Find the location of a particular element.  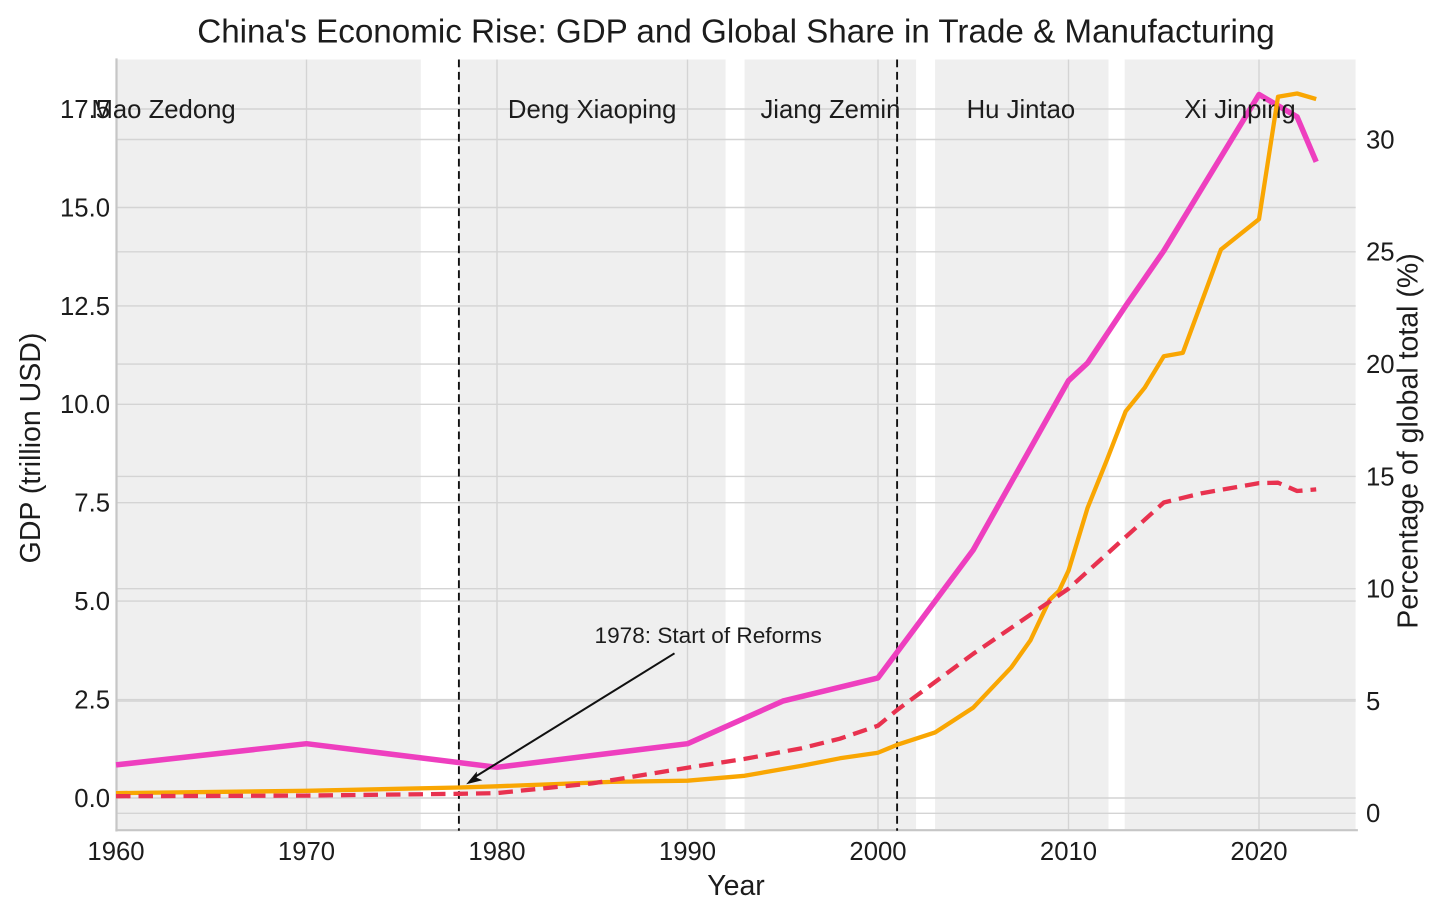

svg-text: 10.0 is located at coordinates (85, 405).